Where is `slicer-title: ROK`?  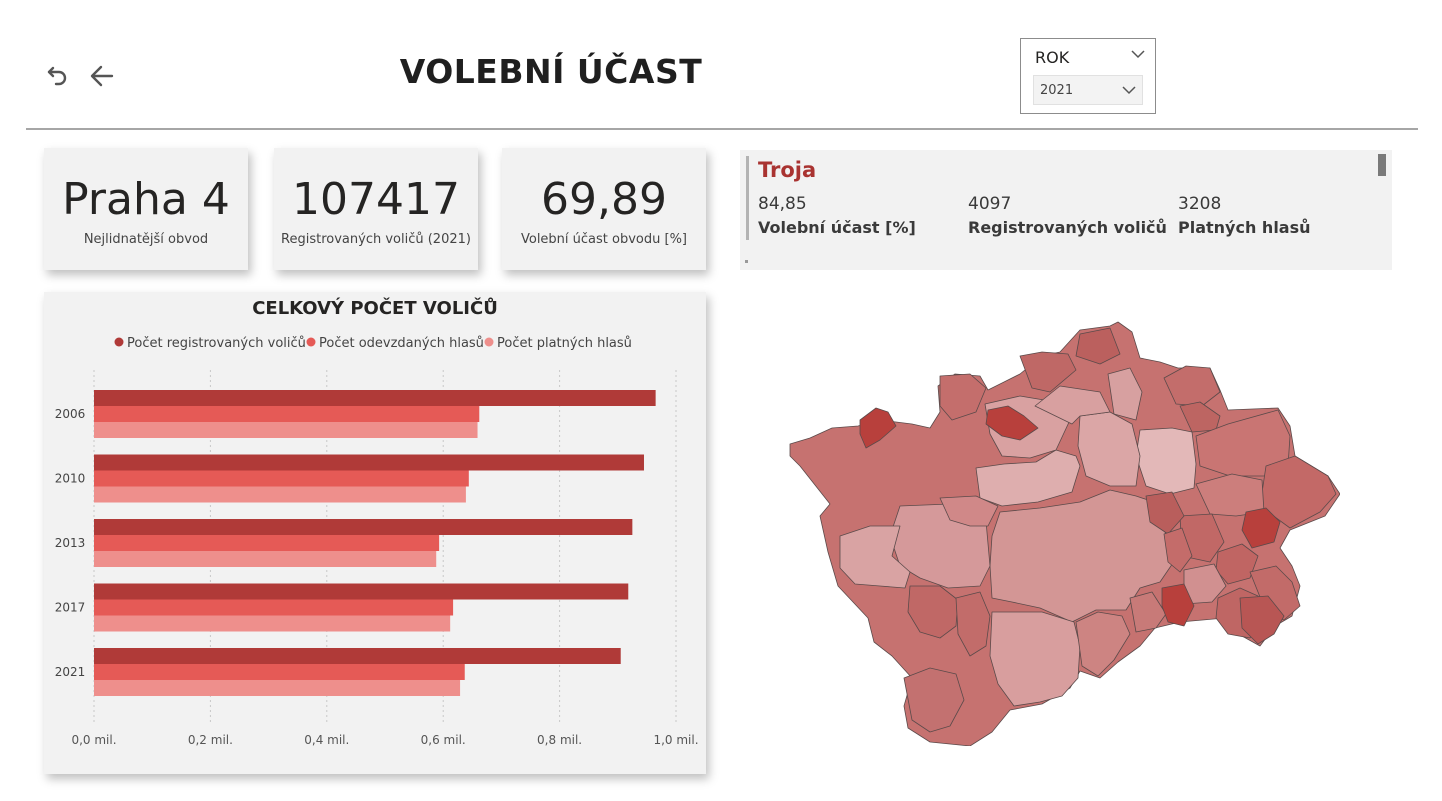 slicer-title: ROK is located at coordinates (1052, 57).